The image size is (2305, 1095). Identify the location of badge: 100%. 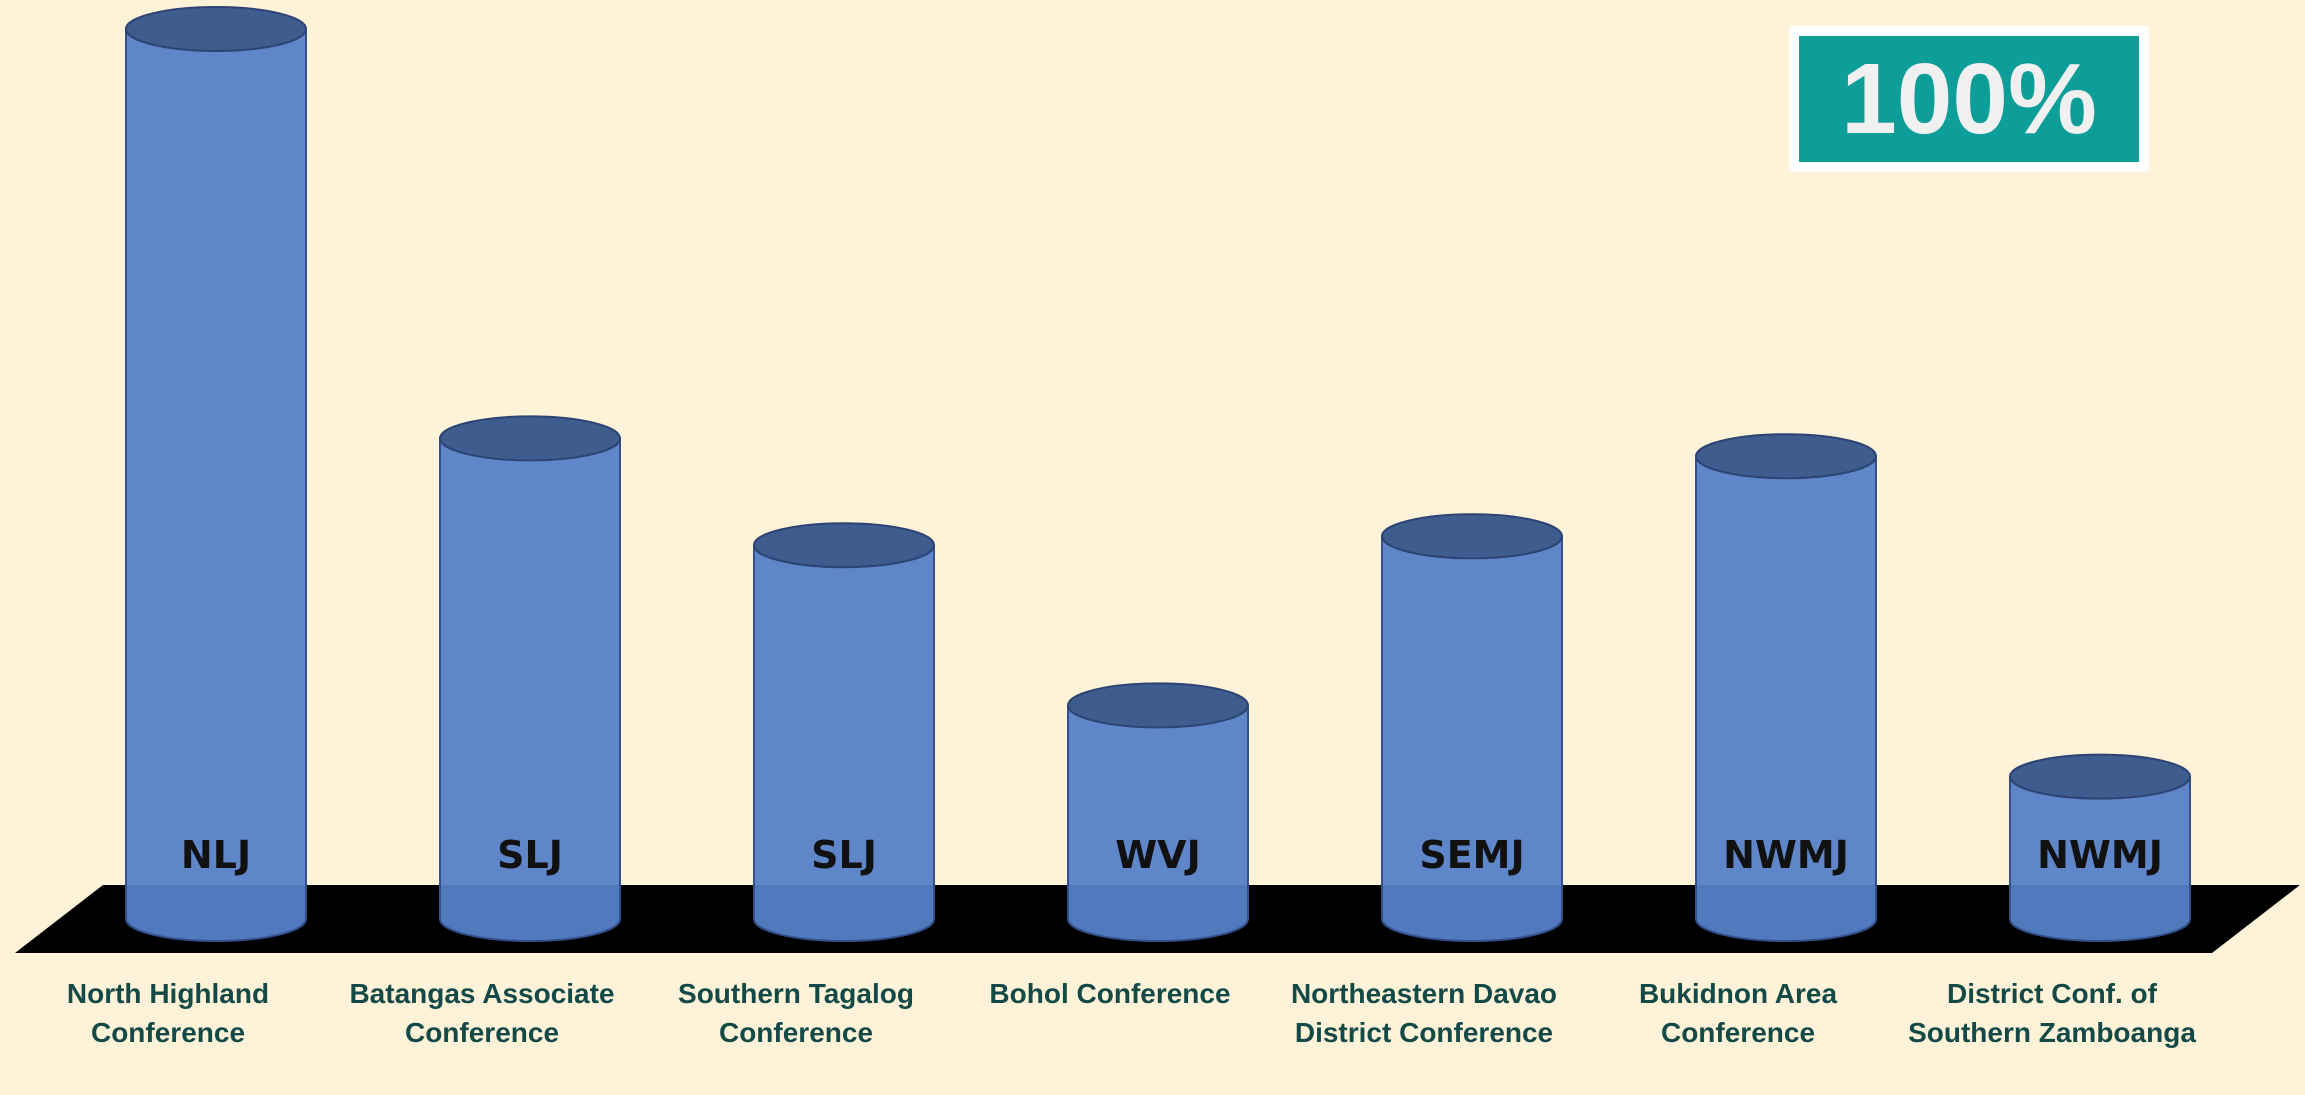
(1969, 99).